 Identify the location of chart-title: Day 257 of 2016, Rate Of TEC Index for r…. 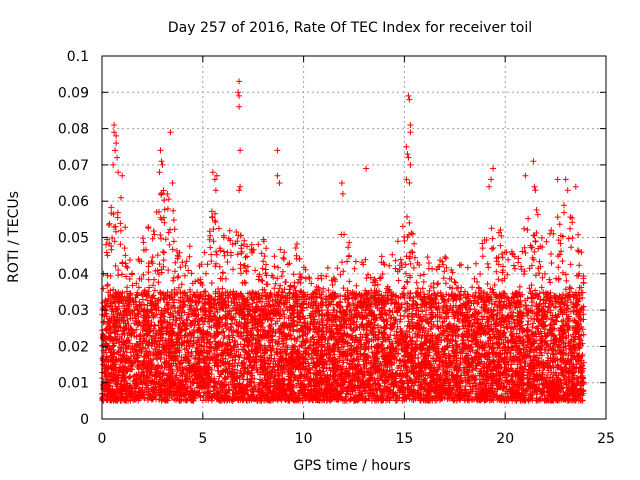
(350, 28).